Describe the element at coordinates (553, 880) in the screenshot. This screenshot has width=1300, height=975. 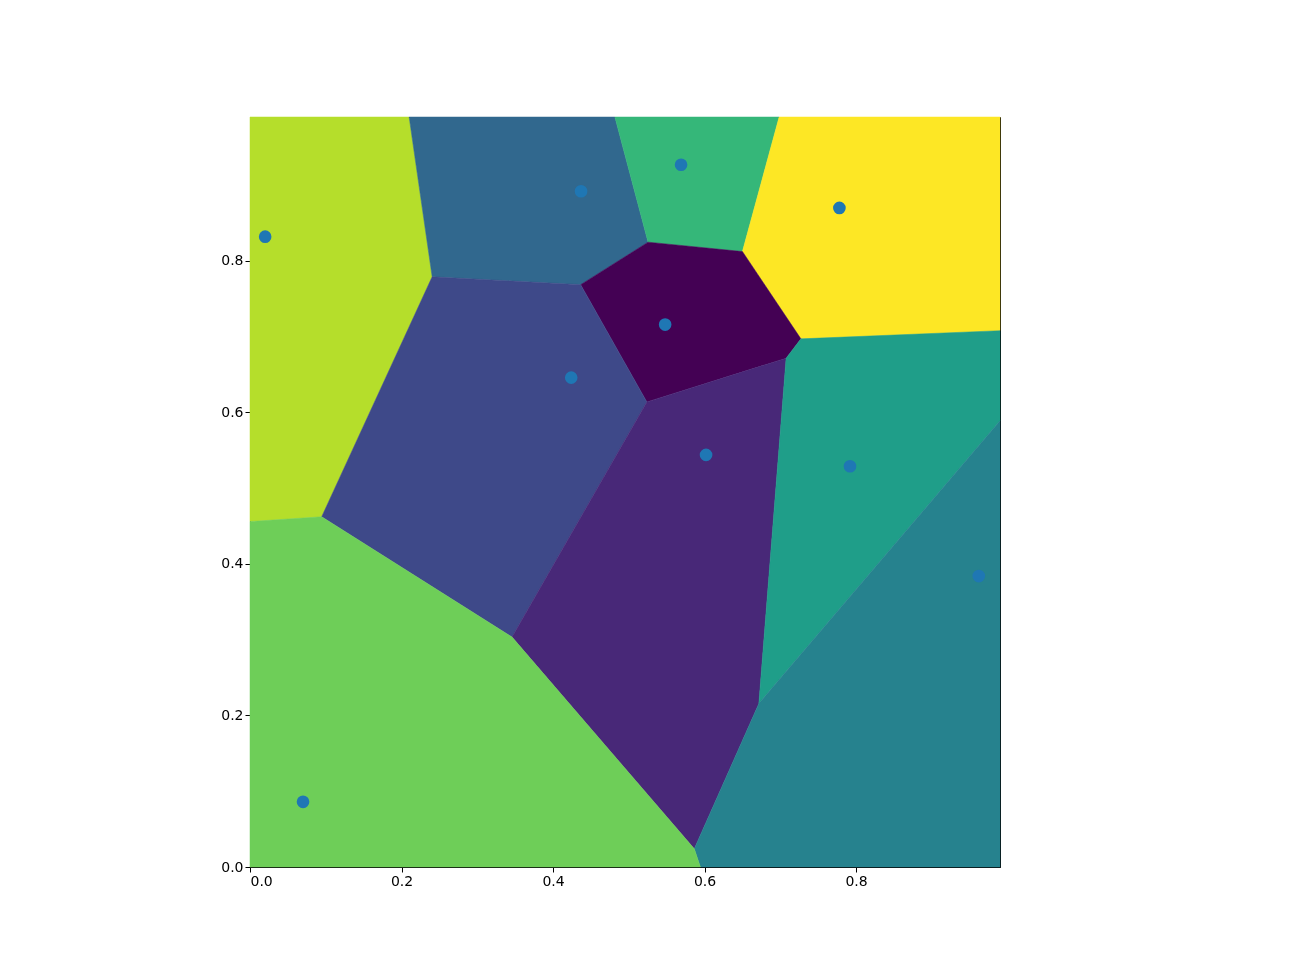
I see `x-tick-label: 0.4` at that location.